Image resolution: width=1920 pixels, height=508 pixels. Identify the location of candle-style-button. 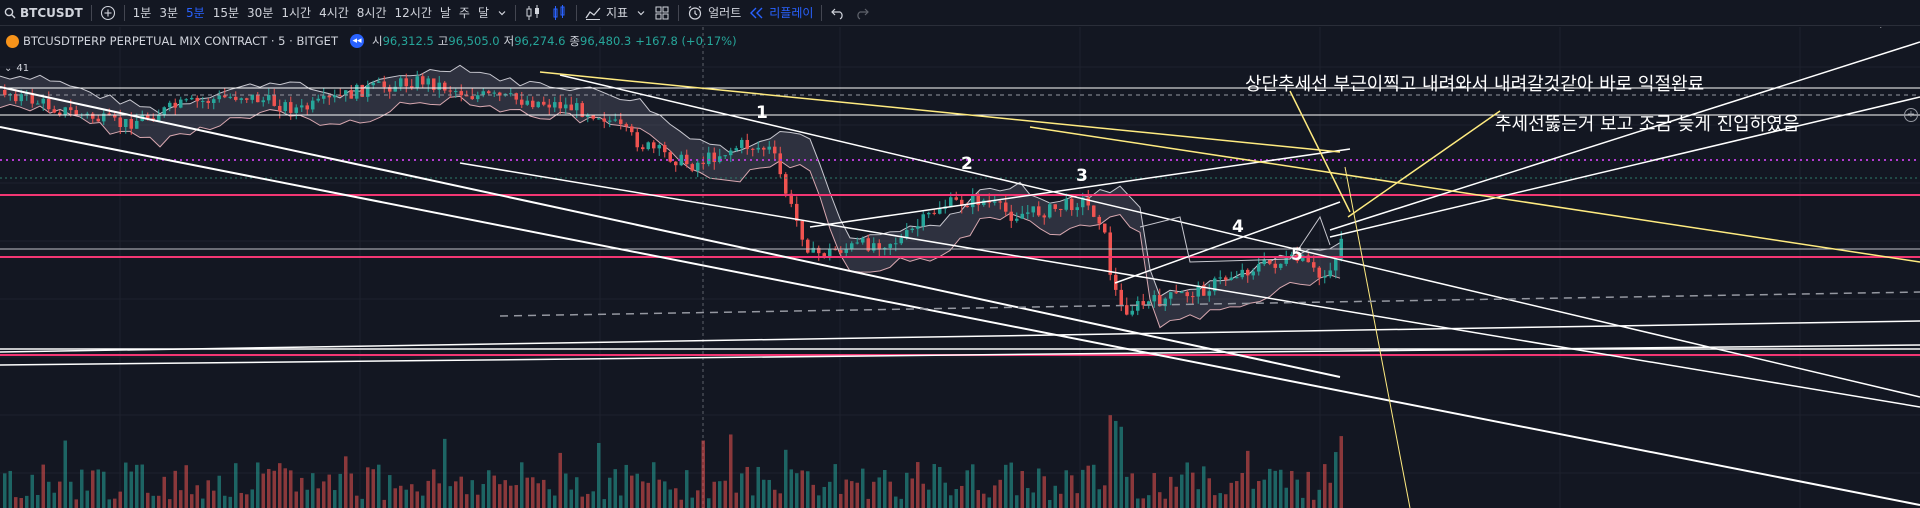
(533, 13).